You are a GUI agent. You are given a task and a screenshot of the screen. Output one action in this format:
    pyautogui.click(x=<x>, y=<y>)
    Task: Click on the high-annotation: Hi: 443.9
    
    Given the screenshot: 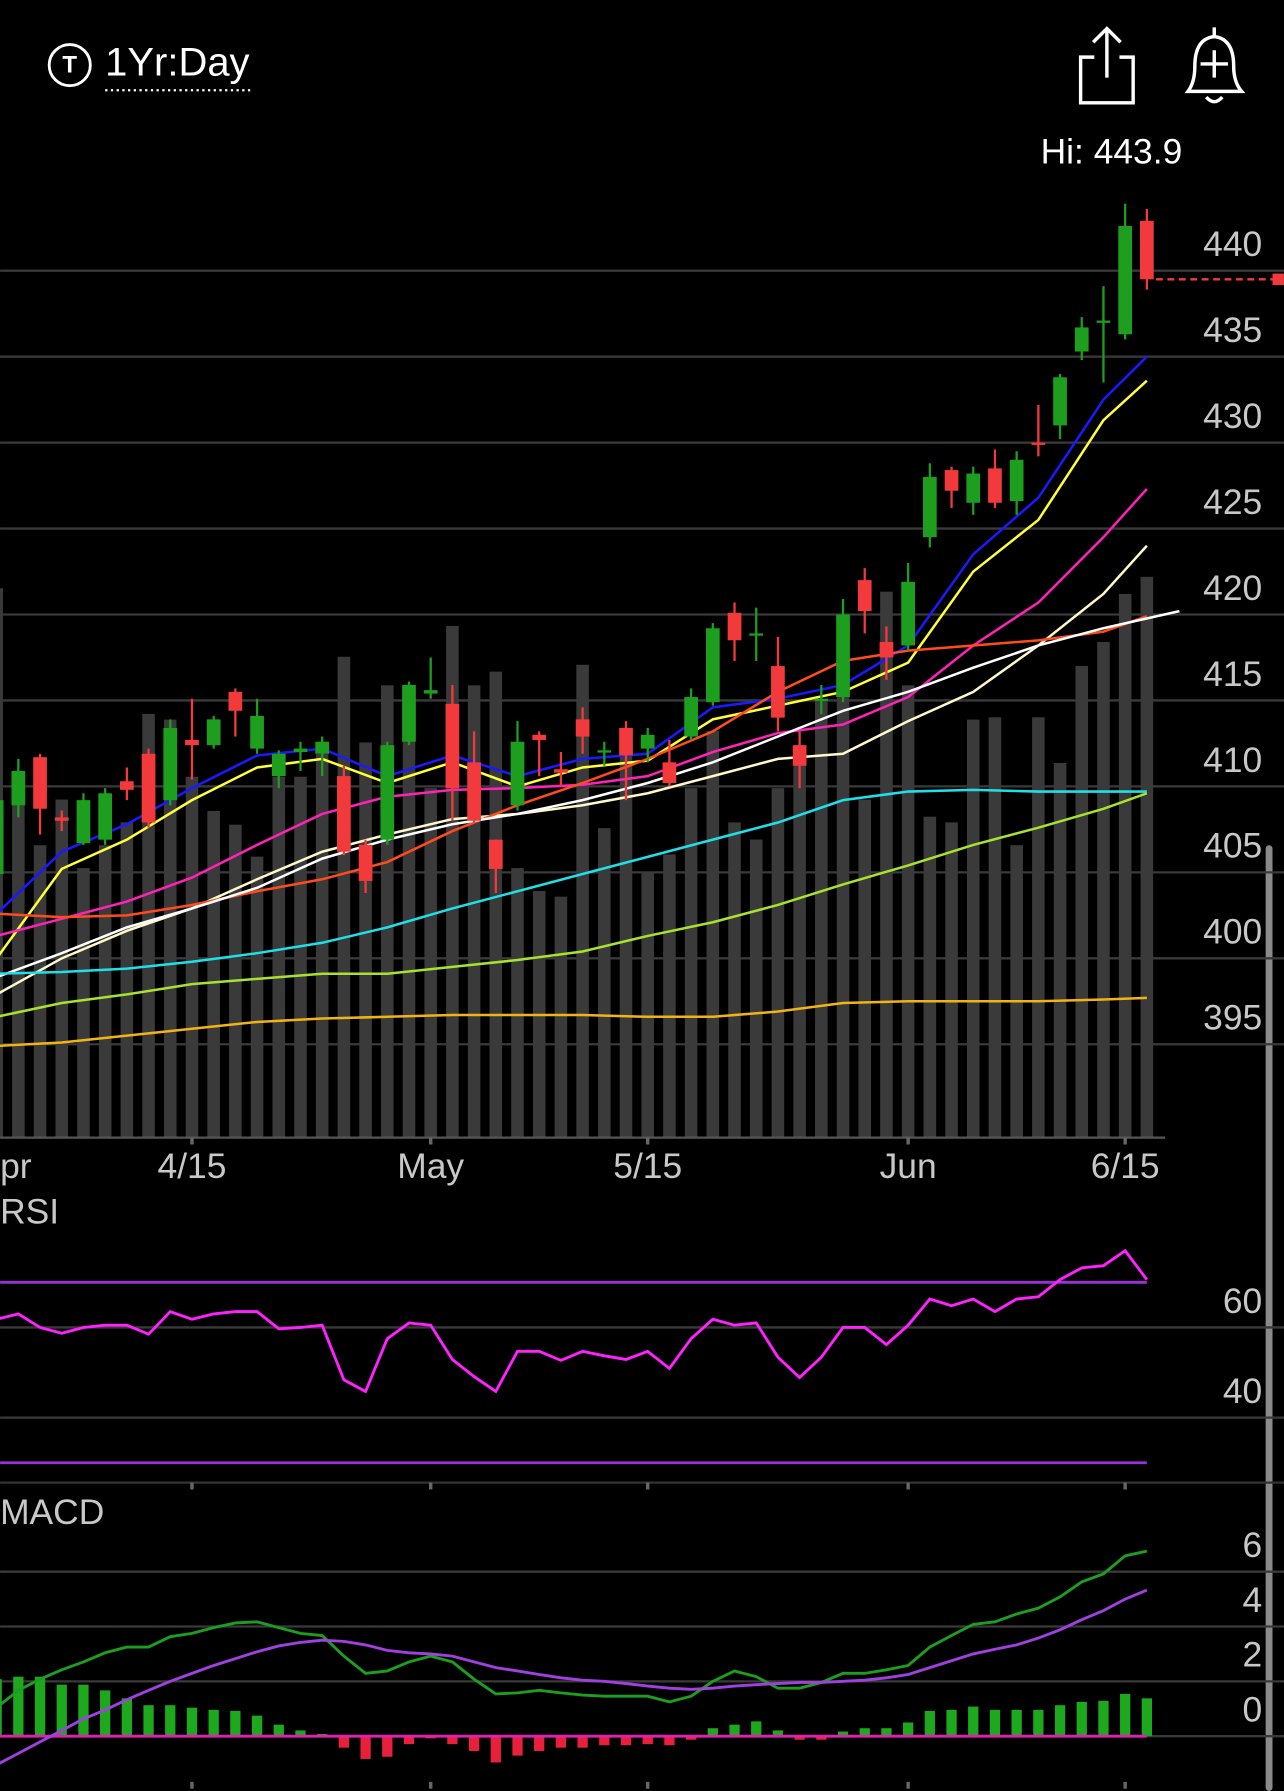 What is the action you would take?
    pyautogui.click(x=1112, y=152)
    